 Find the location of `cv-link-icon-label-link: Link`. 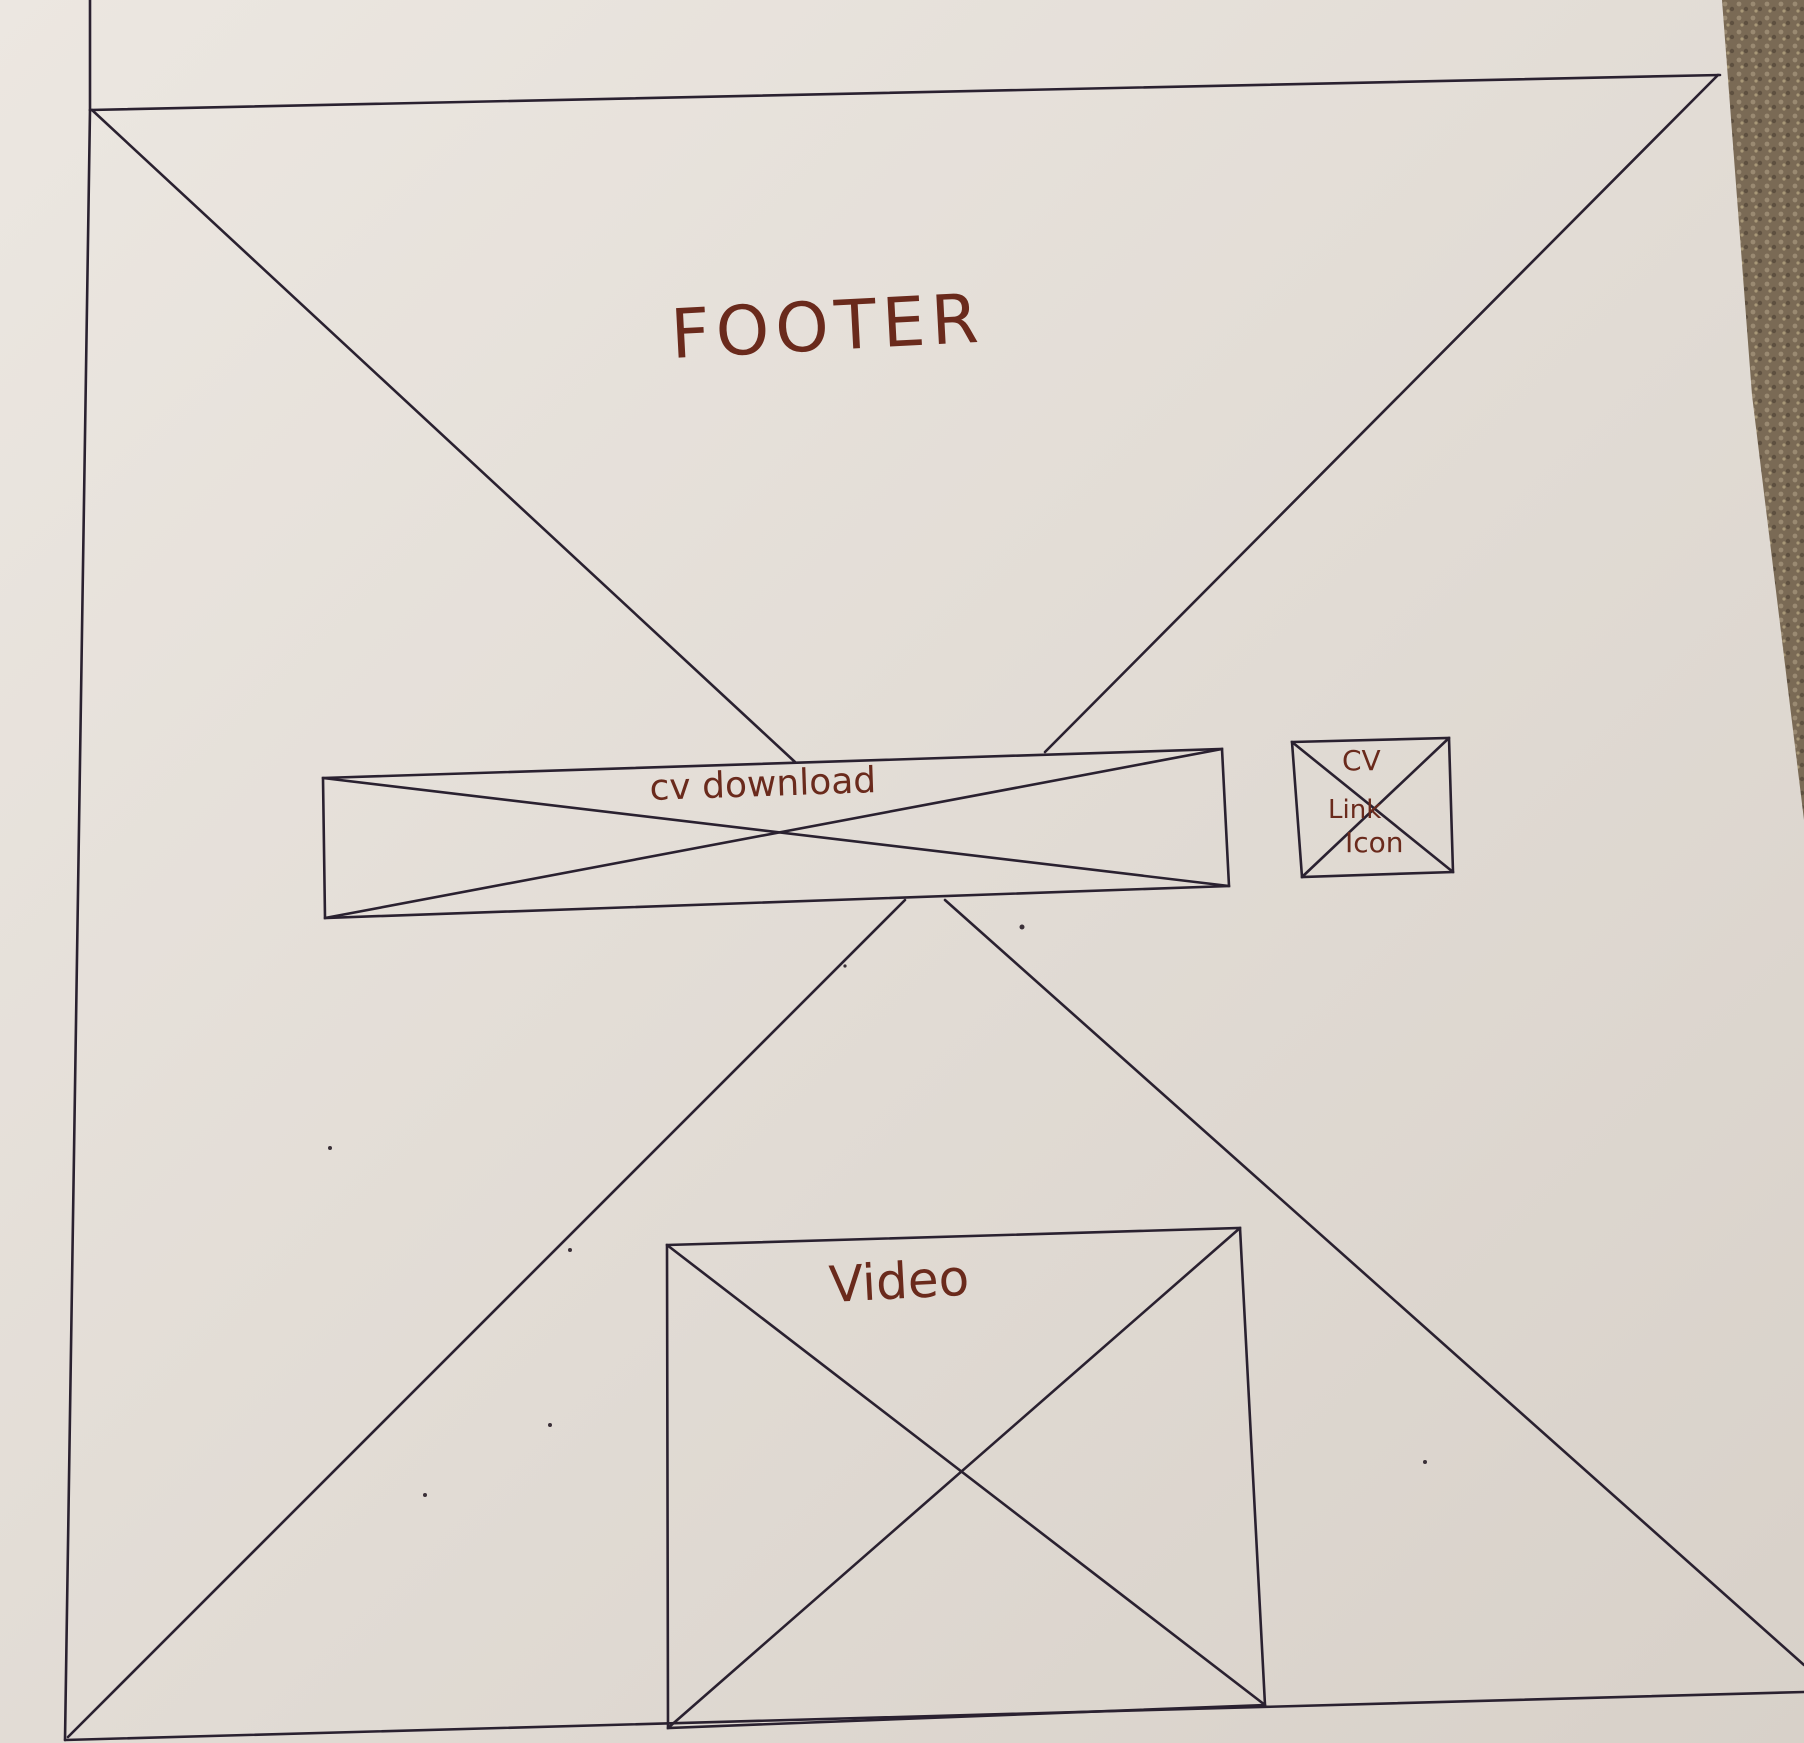

cv-link-icon-label-link: Link is located at coordinates (1354, 810).